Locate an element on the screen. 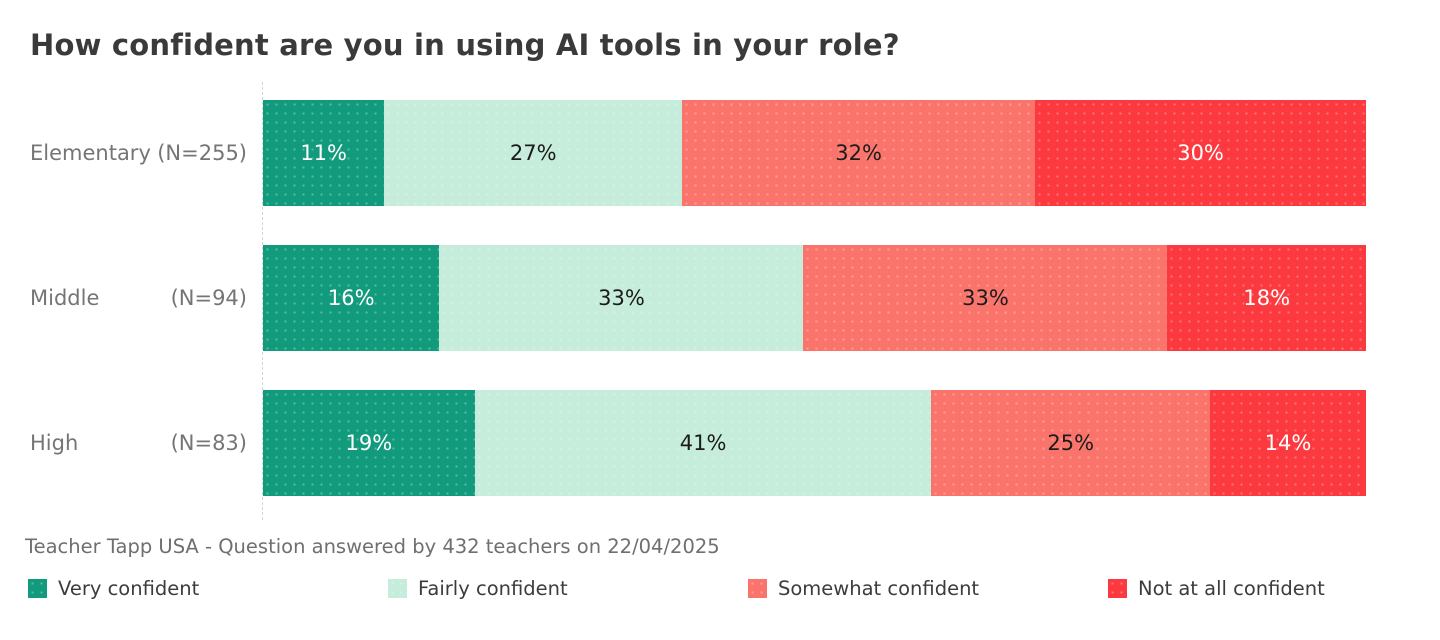 This screenshot has width=1440, height=640. category-name: Elementary is located at coordinates (90, 153).